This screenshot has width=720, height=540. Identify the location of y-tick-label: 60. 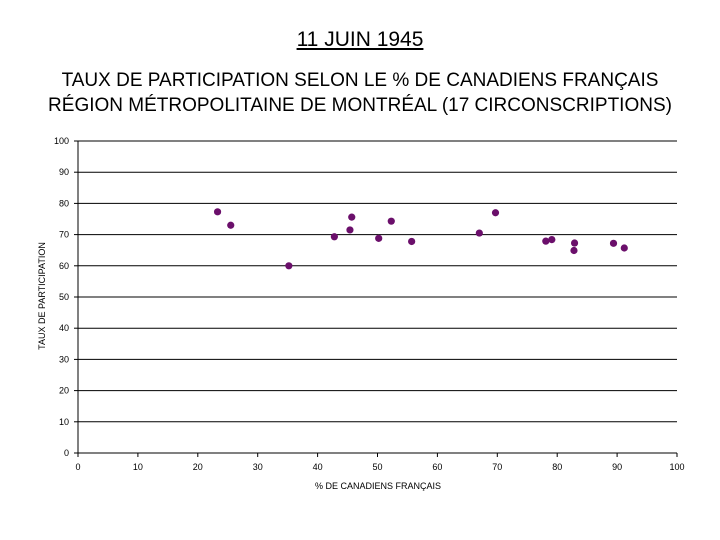
(64, 266).